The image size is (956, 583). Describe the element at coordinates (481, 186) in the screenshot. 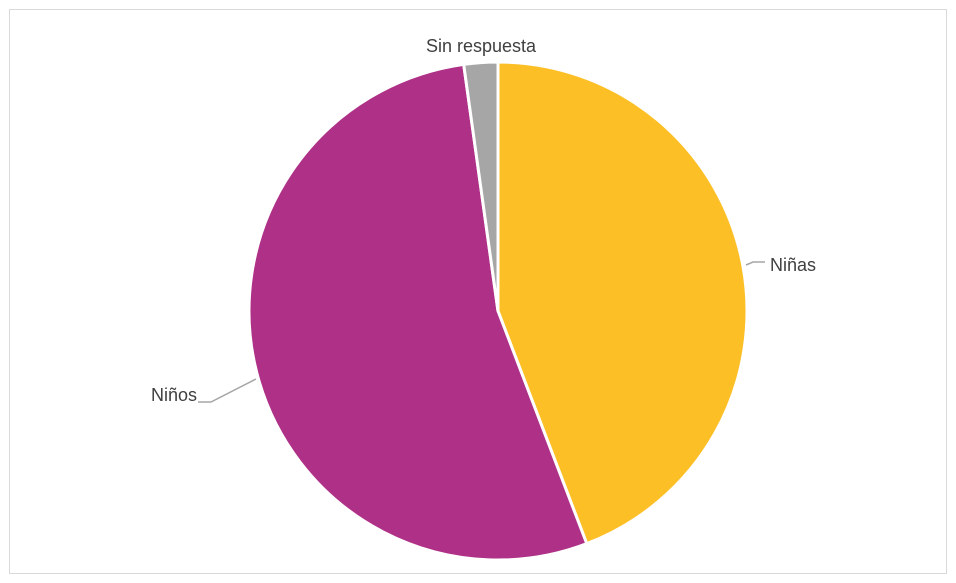

I see `pie-slice-sin-respuesta` at that location.